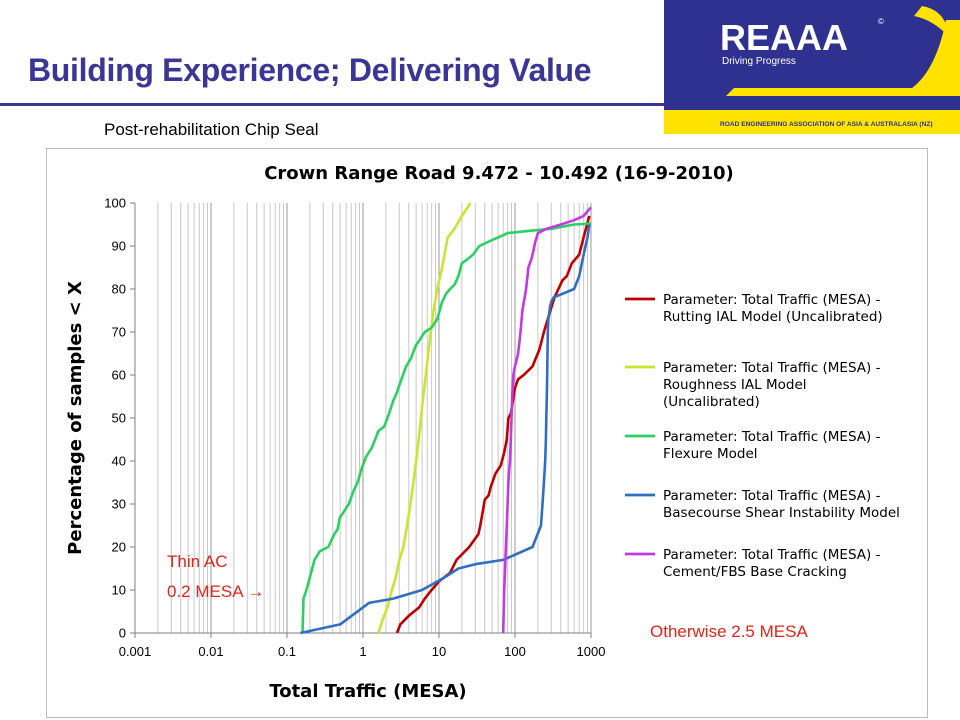 The width and height of the screenshot is (960, 720). Describe the element at coordinates (75, 418) in the screenshot. I see `y-axis-title: Percentage of samples < X` at that location.